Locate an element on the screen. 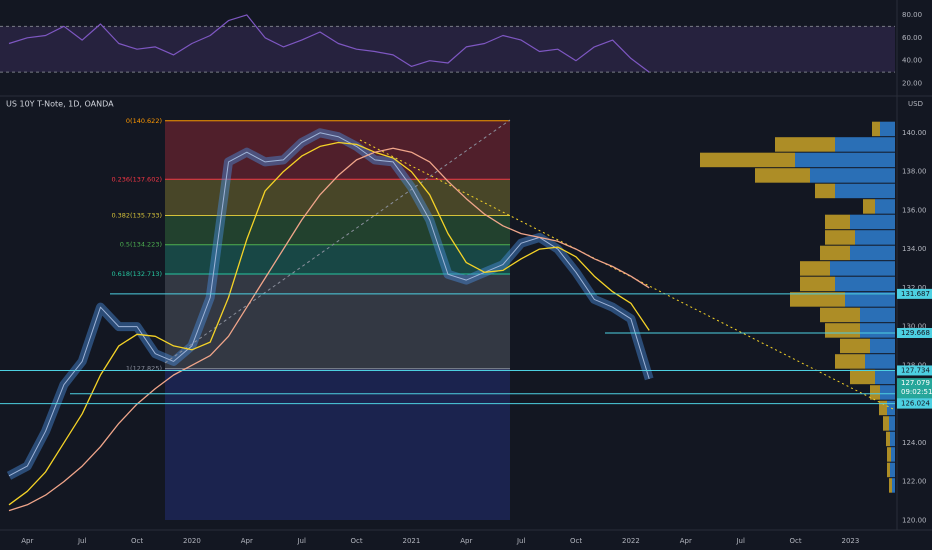 This screenshot has height=550, width=932. level-label: 127.734 is located at coordinates (915, 370).